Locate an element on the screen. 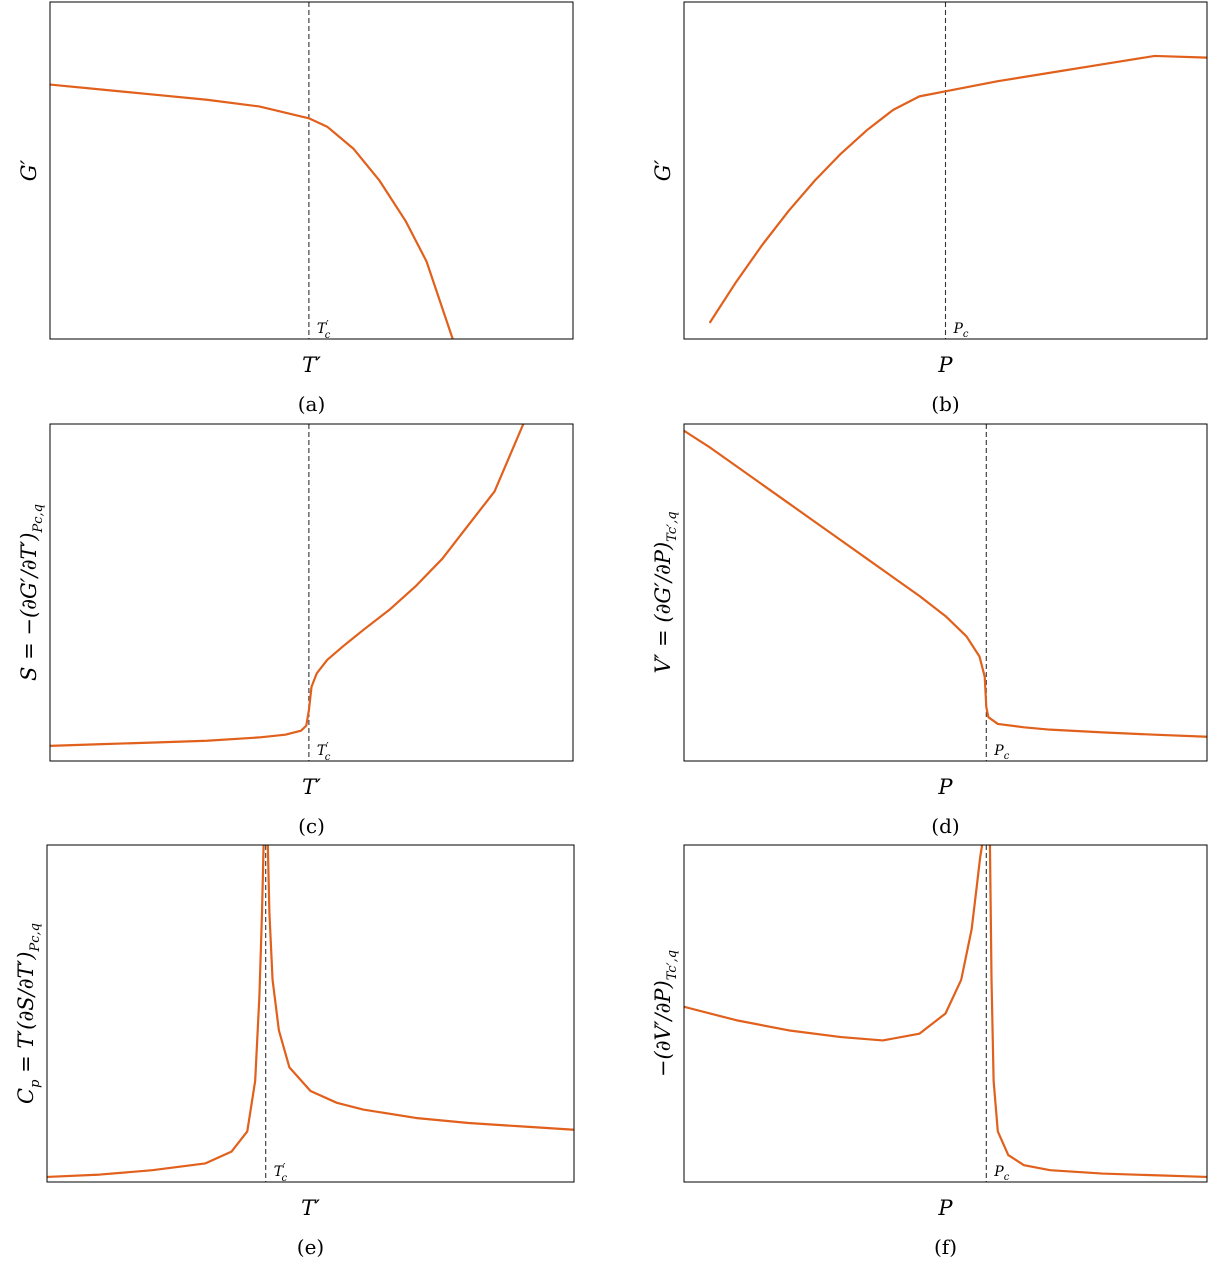 The width and height of the screenshot is (1219, 1266). panel-caption: (e) is located at coordinates (310, 1247).